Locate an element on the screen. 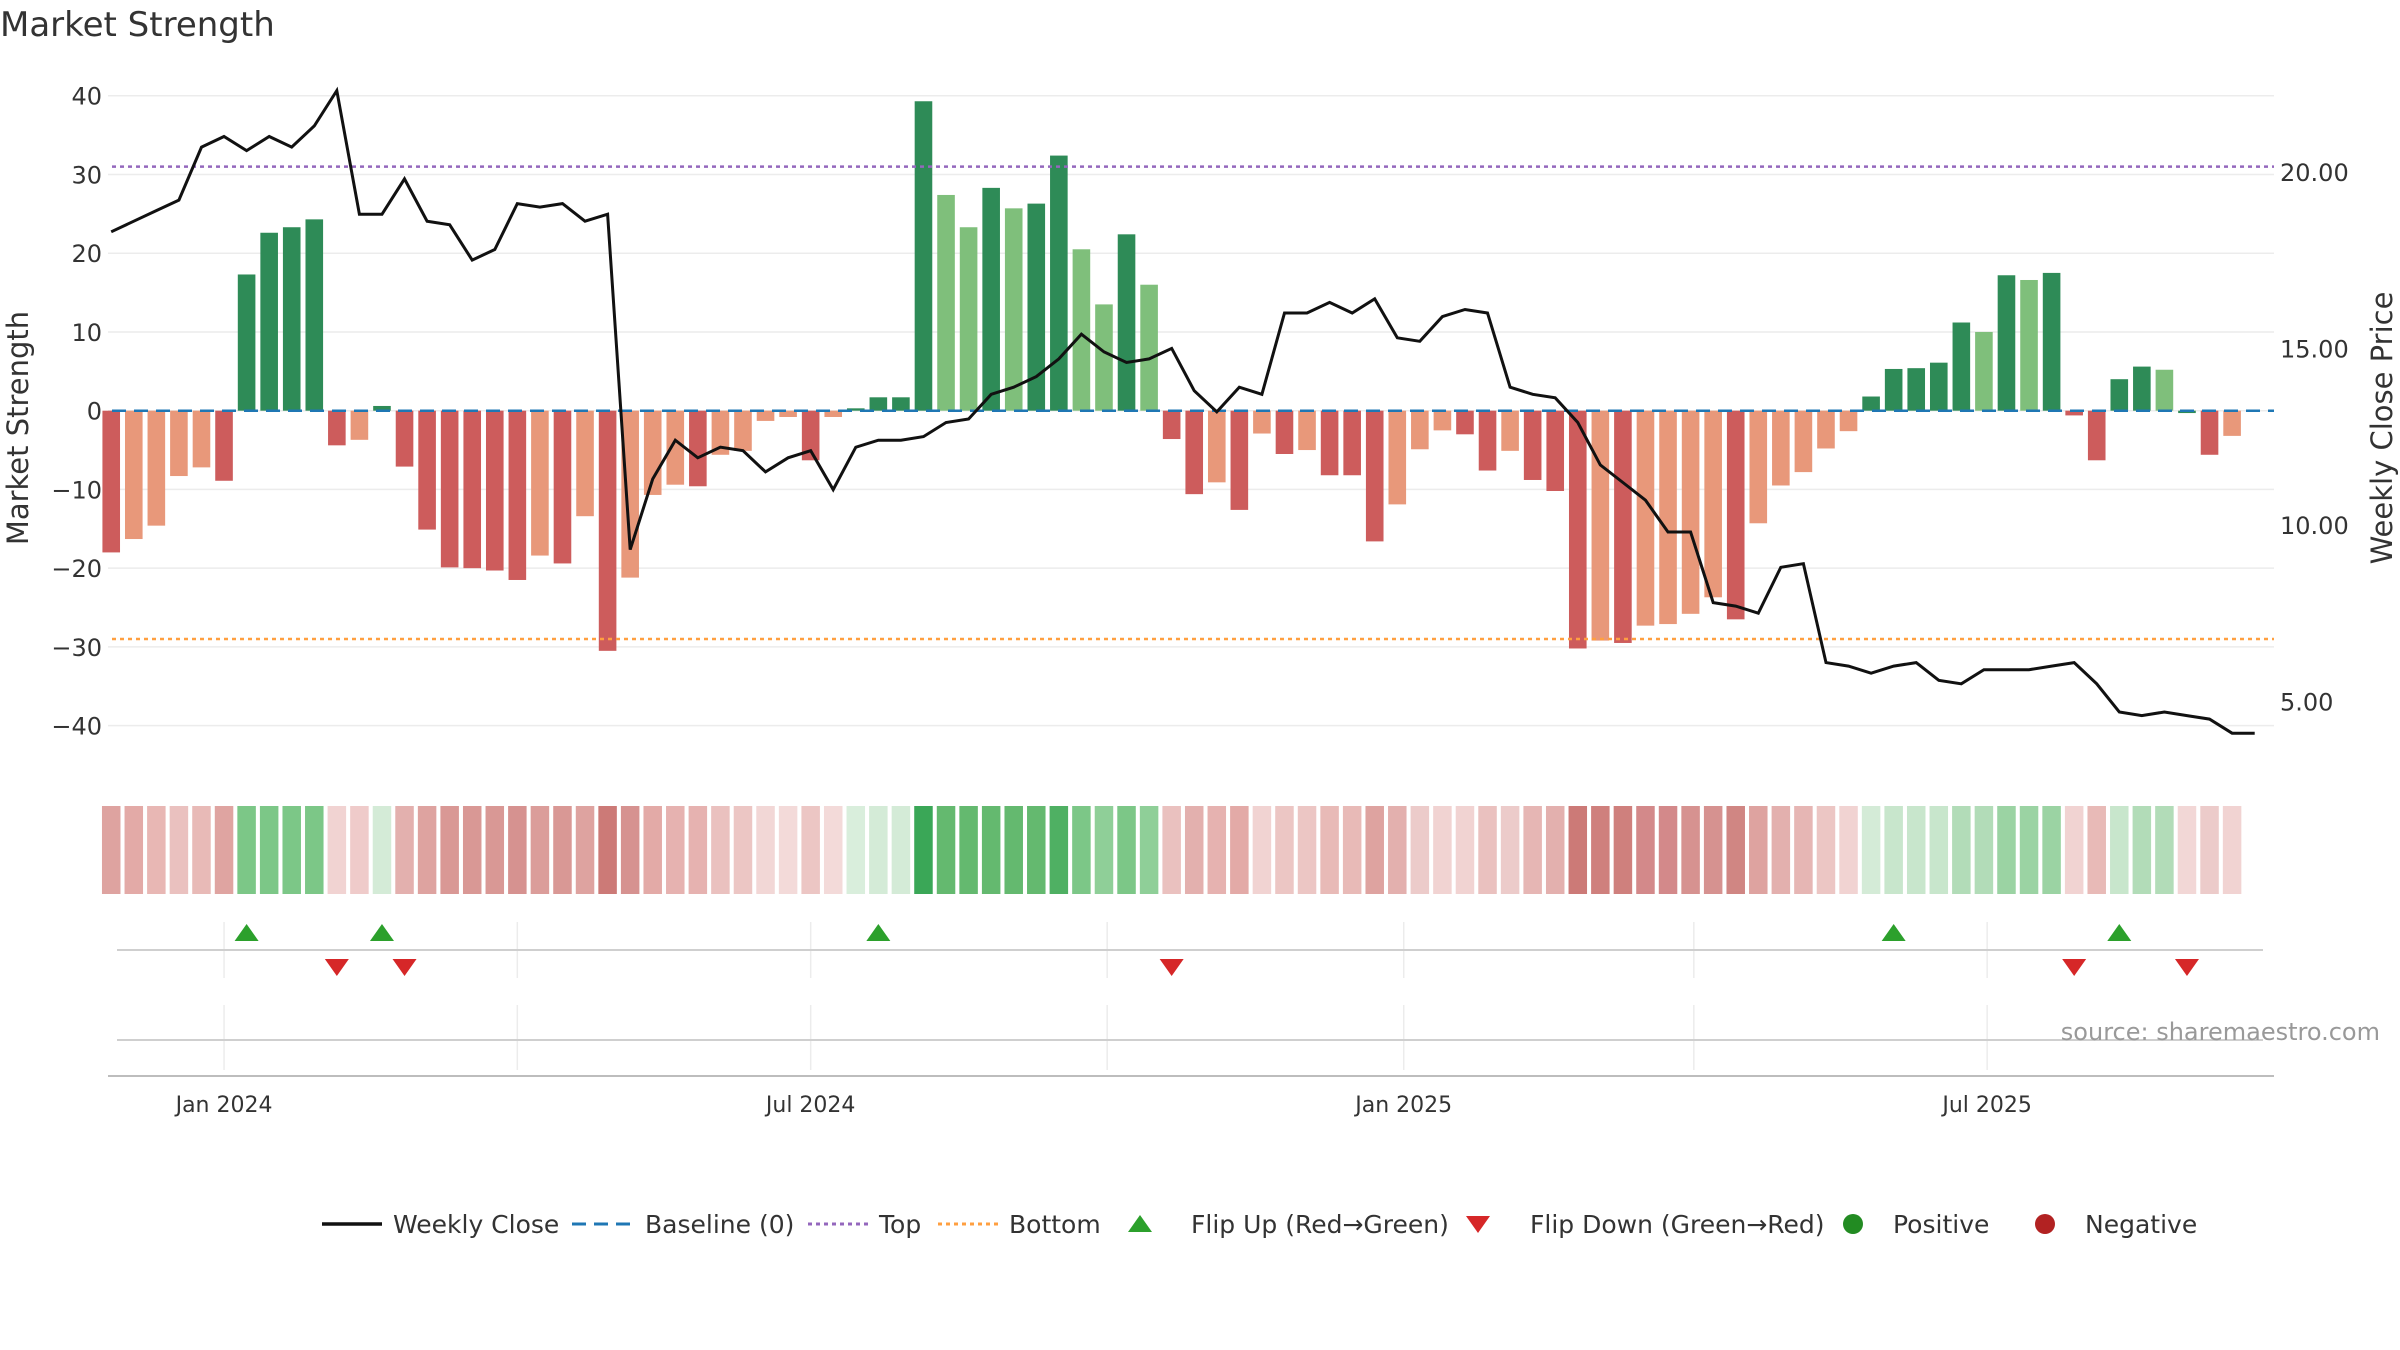  left-tick-label: 0 is located at coordinates (94, 412).